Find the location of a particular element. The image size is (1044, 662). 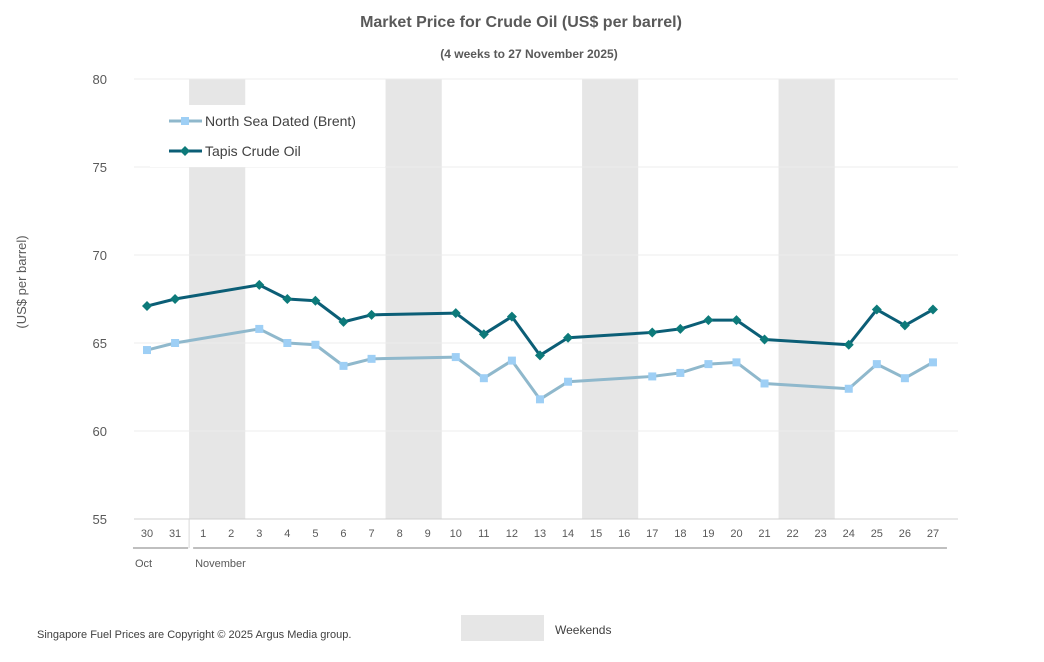

x-tick-9: 9 is located at coordinates (428, 534).